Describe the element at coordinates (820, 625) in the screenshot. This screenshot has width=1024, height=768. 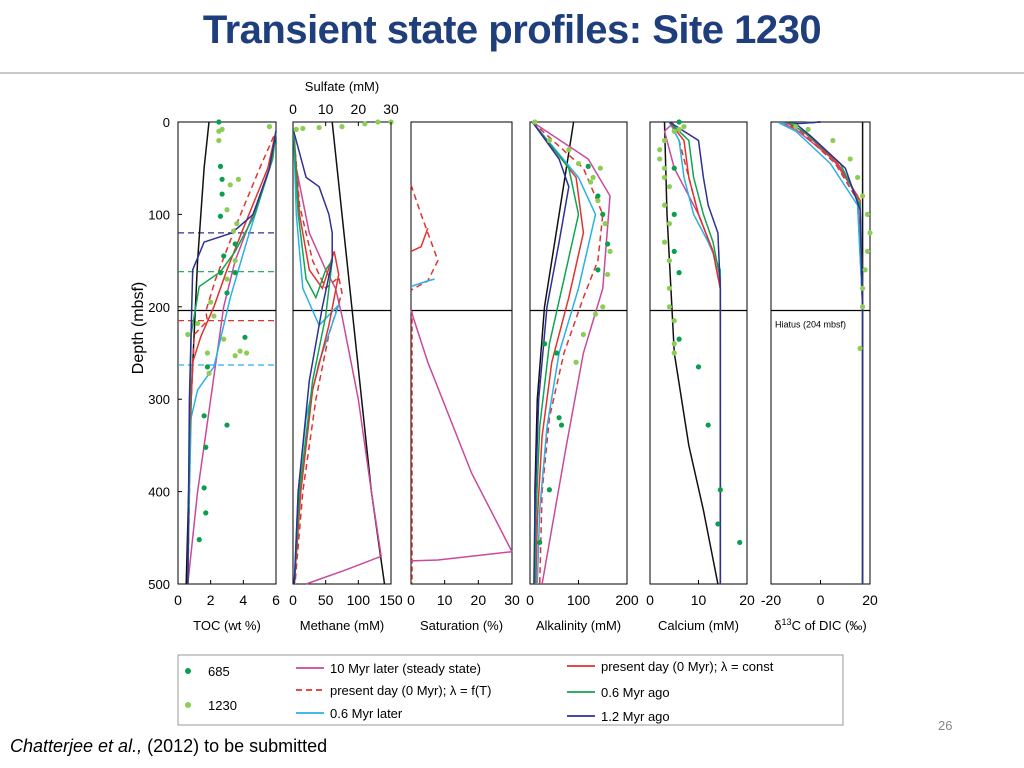
I see `x-axis-label: δ13C of DIC (‰)` at that location.